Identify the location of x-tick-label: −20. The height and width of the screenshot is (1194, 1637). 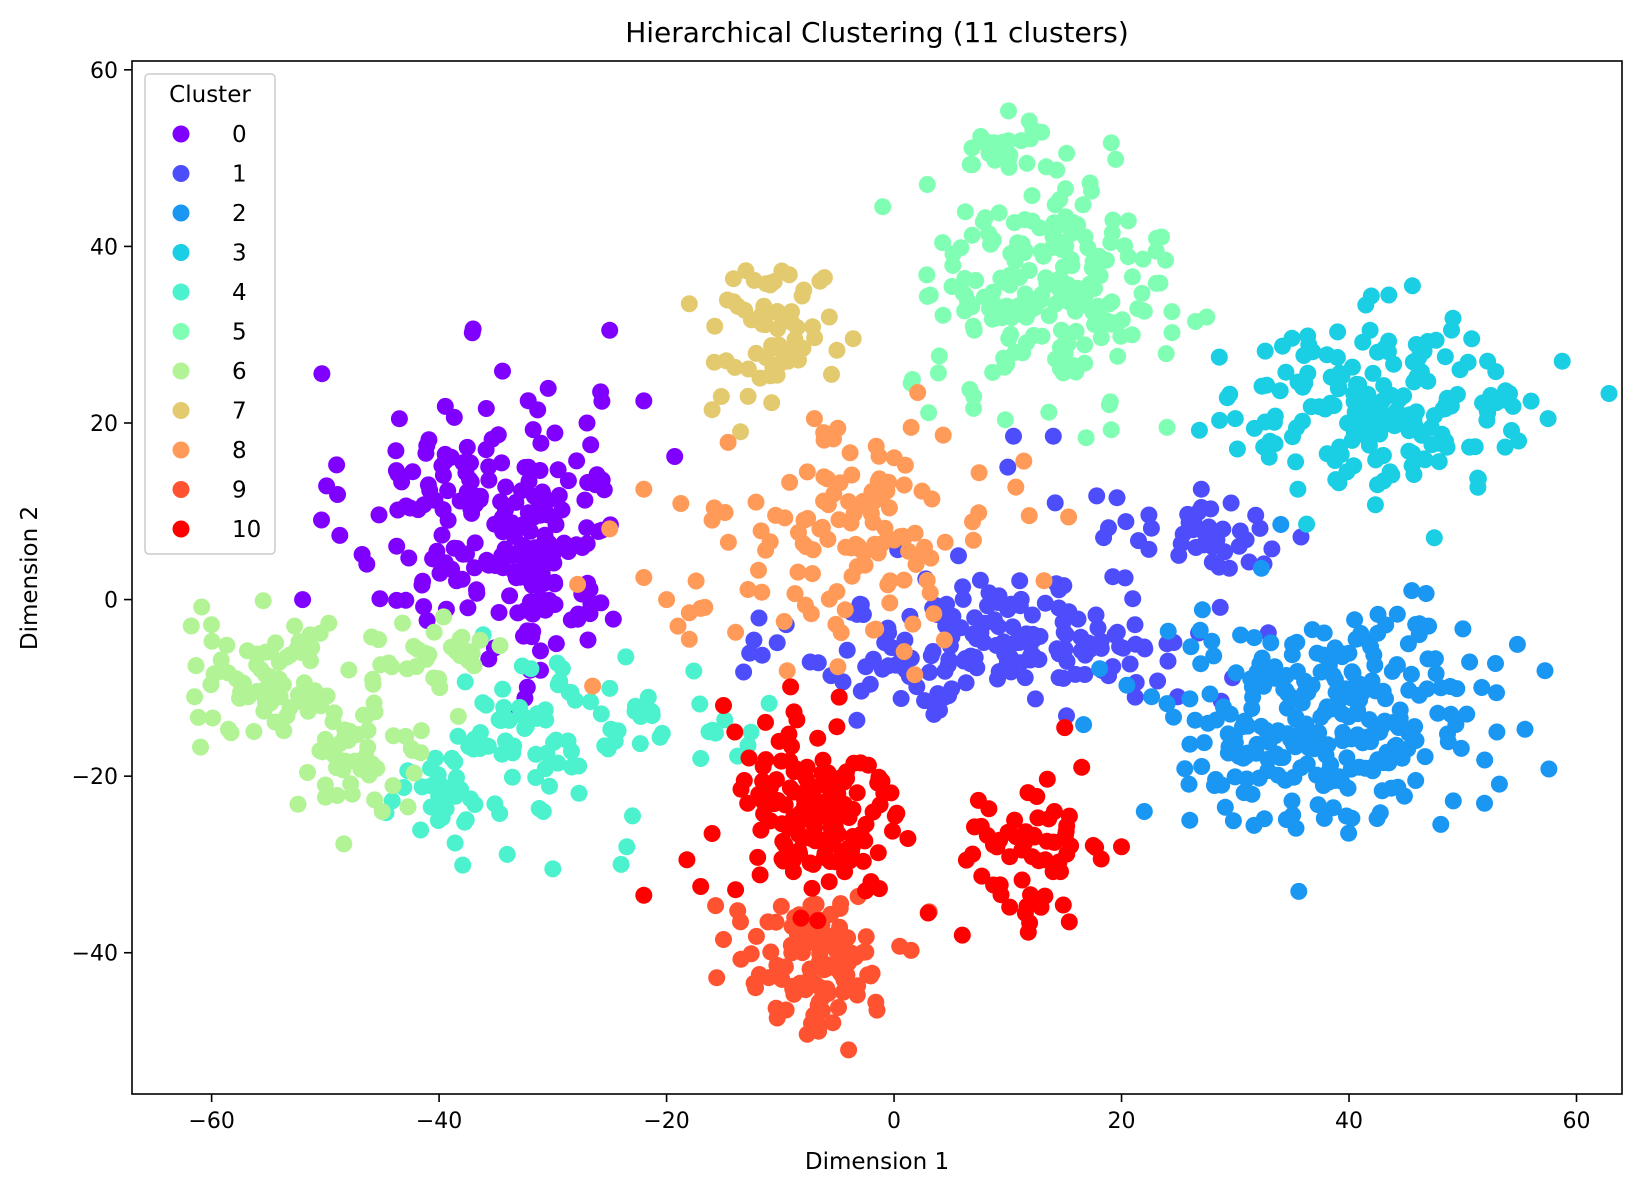
(666, 1121).